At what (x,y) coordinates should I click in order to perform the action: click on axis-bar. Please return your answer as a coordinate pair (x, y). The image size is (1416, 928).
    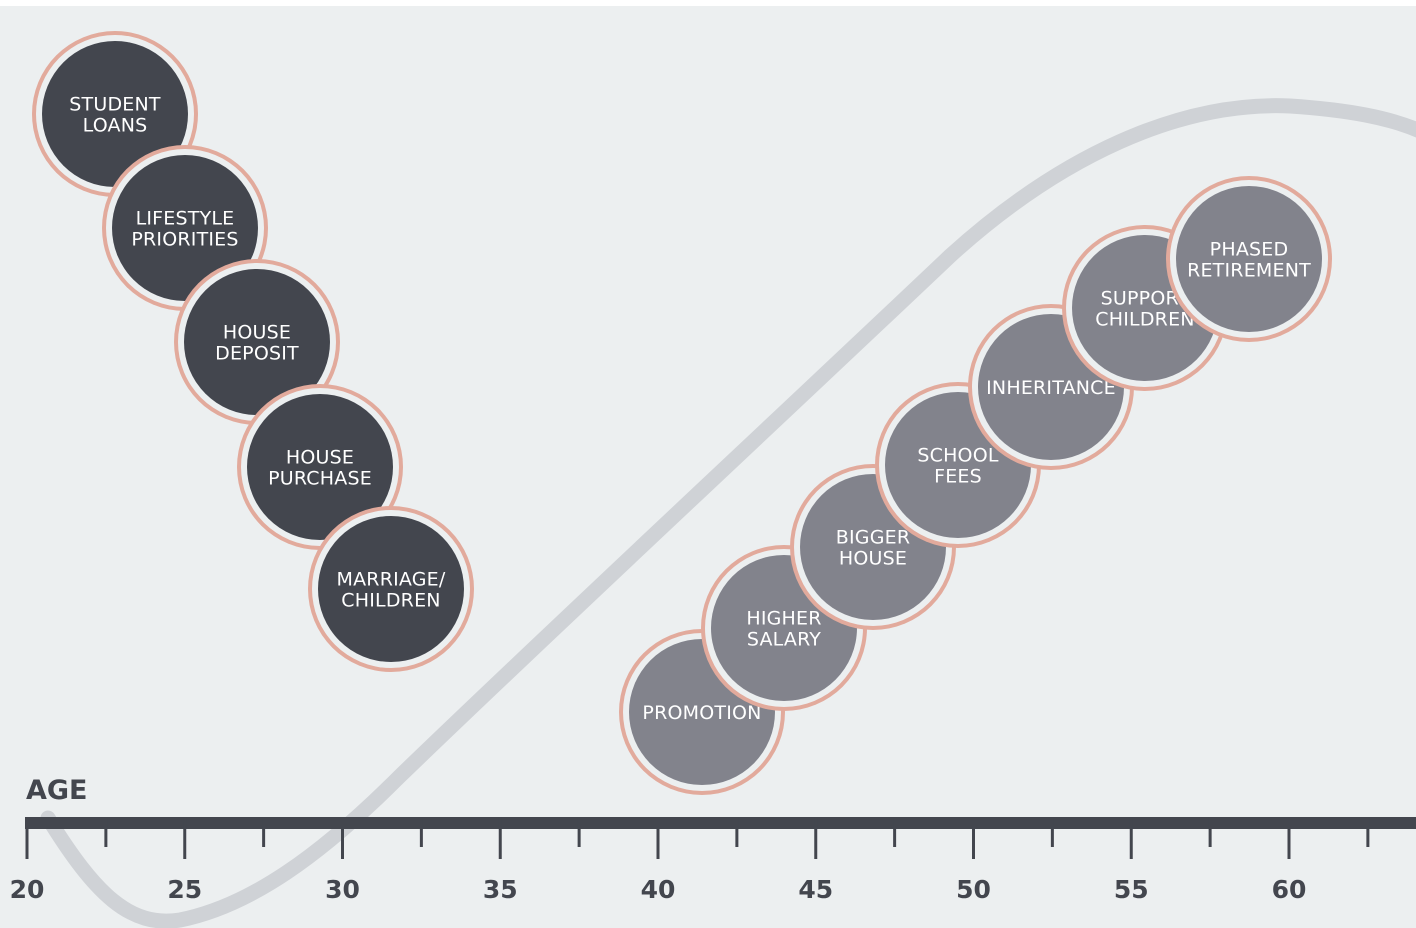
    Looking at the image, I should click on (720, 823).